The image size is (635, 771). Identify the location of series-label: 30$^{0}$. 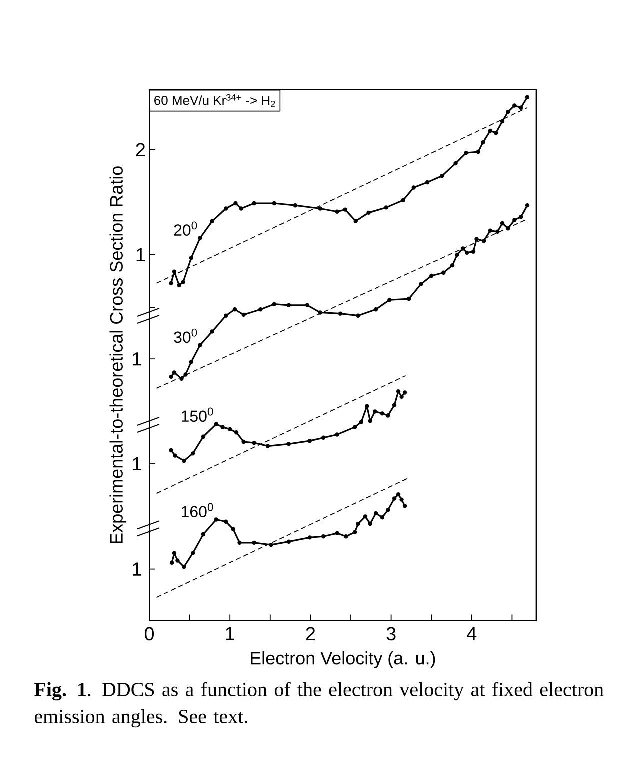
(186, 336).